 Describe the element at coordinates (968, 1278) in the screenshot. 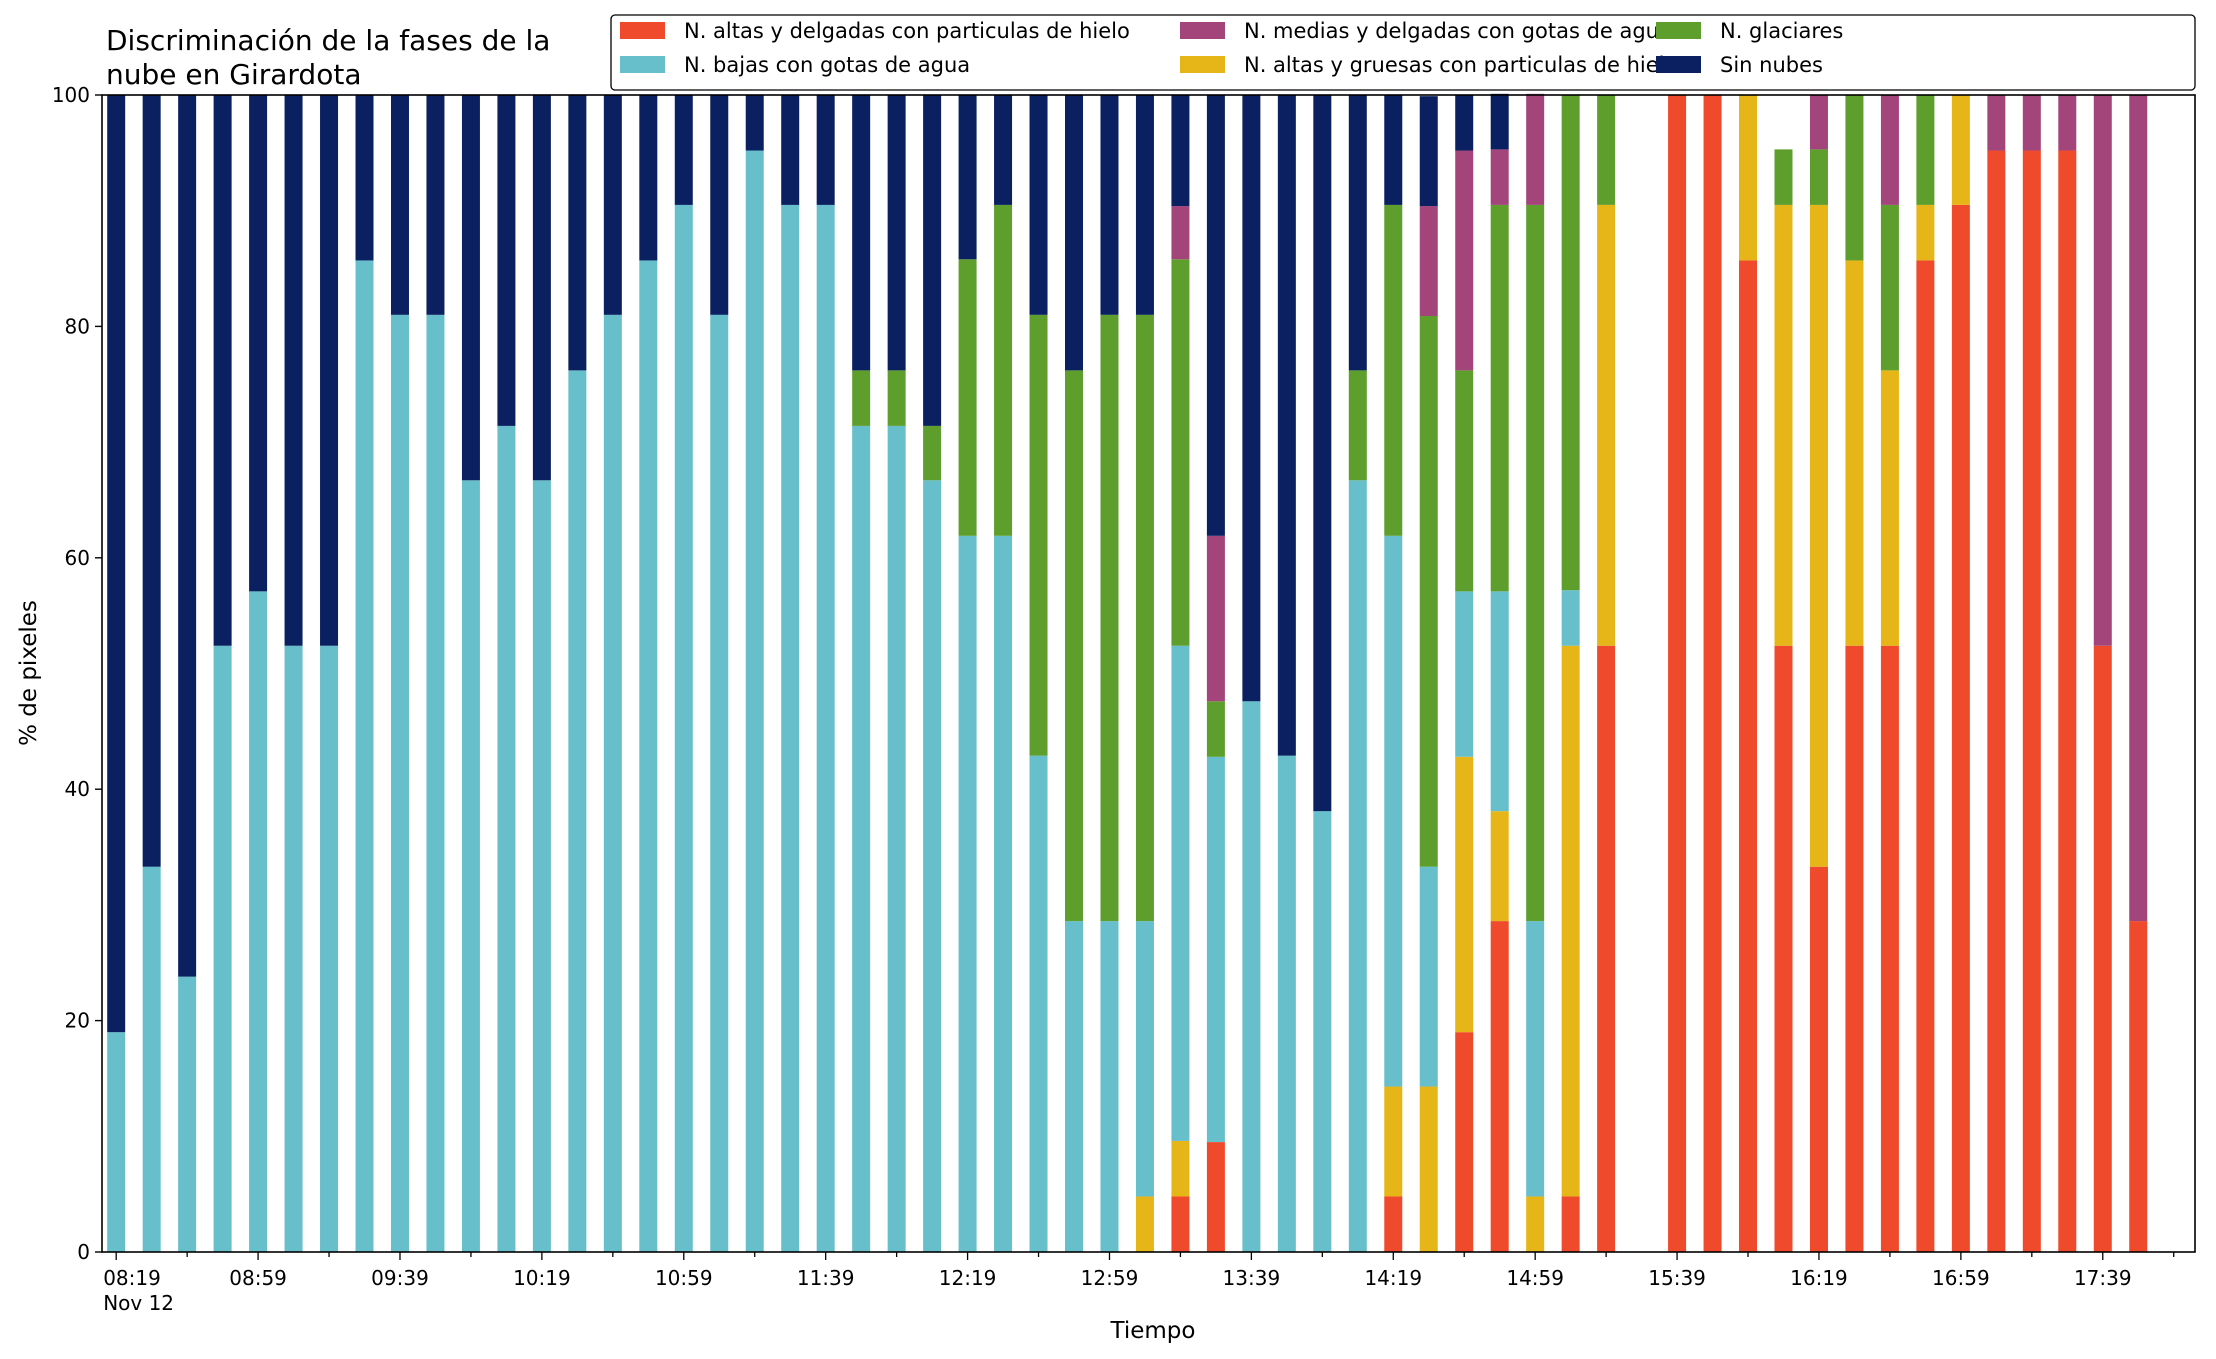

I see `x-tick-label: 12:19` at that location.